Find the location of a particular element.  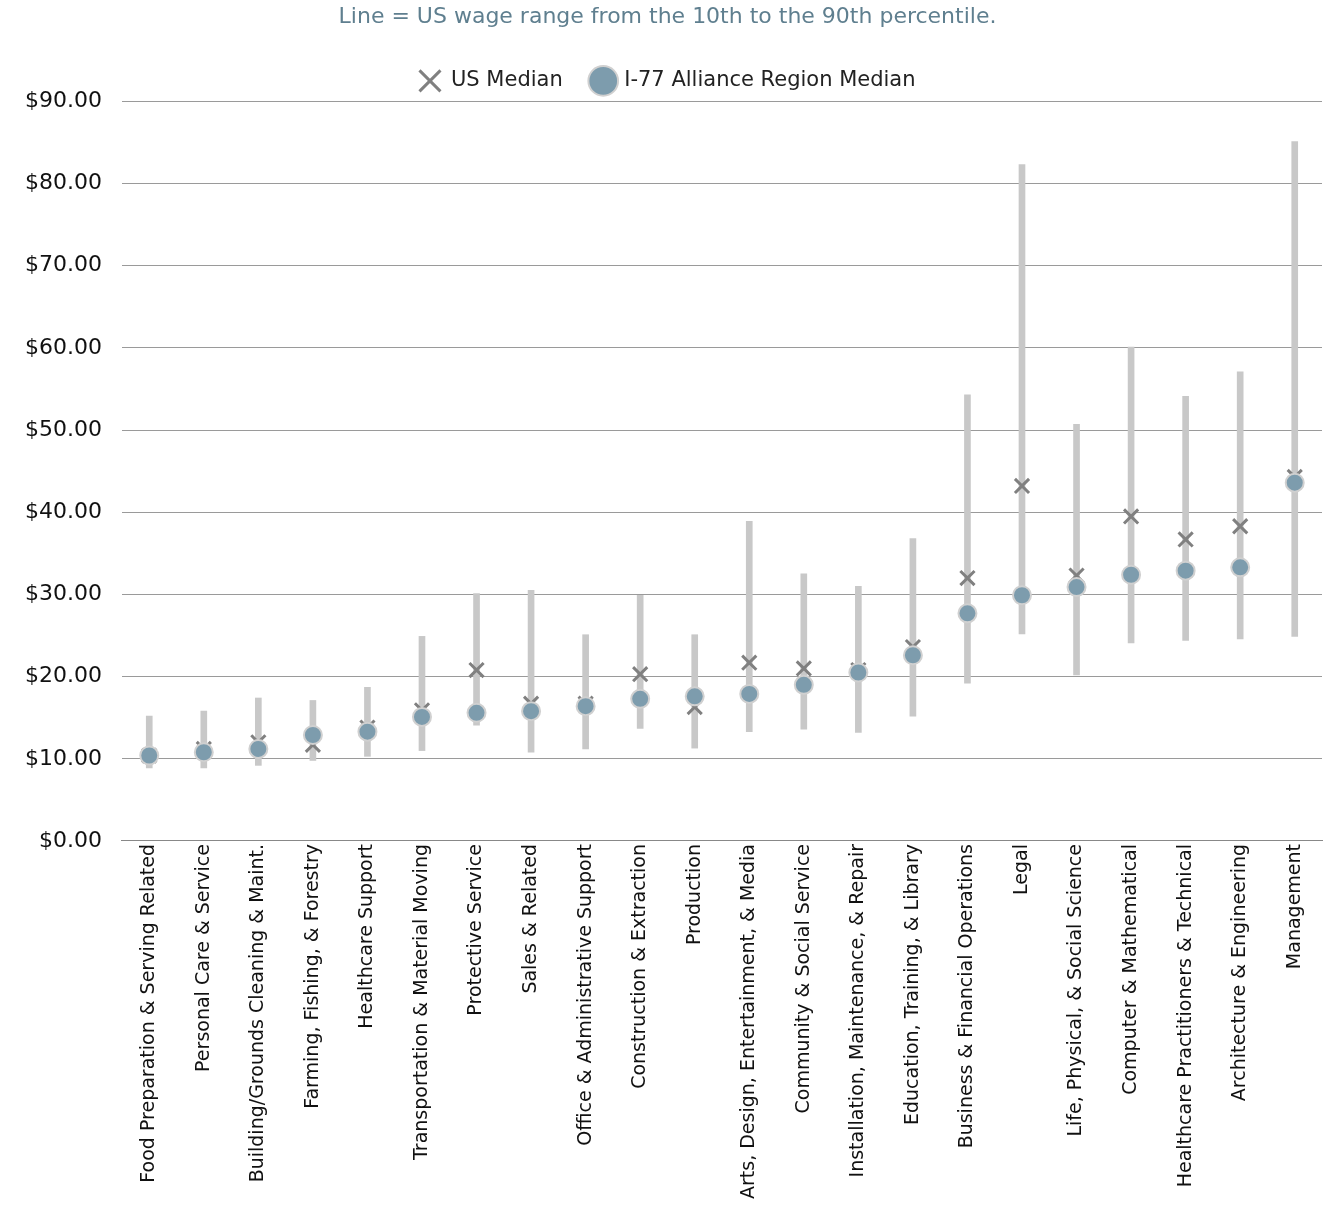

x-tick-label: Arts, Design, Entertainment, & Media is located at coordinates (747, 1021).